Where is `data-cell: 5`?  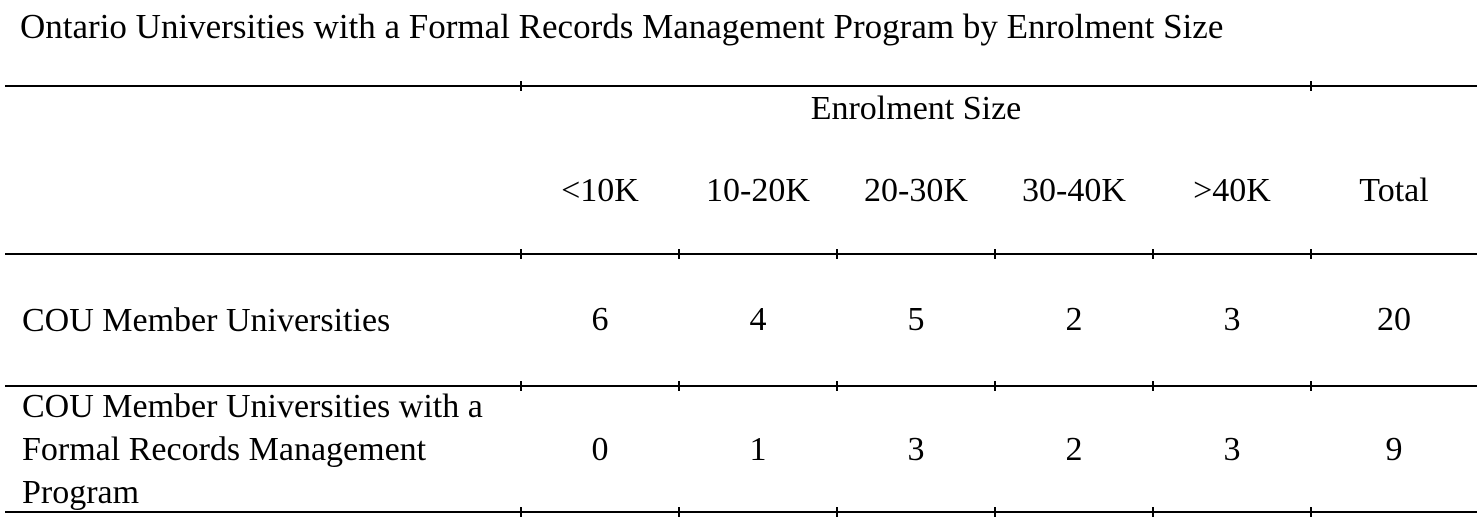
data-cell: 5 is located at coordinates (916, 319).